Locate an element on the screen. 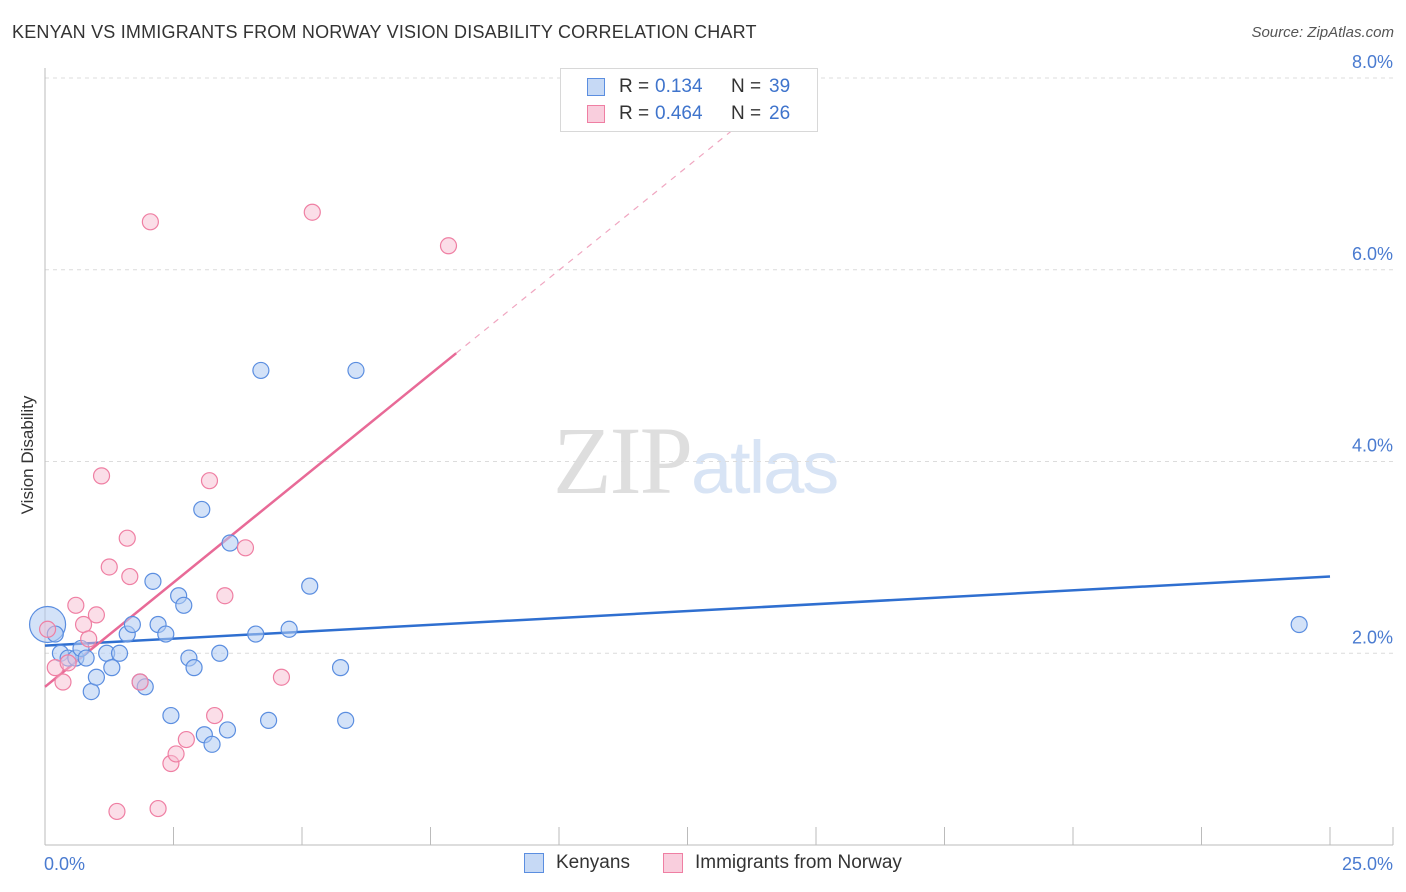 Image resolution: width=1406 pixels, height=892 pixels. y-tick-label: 8.0% is located at coordinates (1372, 62).